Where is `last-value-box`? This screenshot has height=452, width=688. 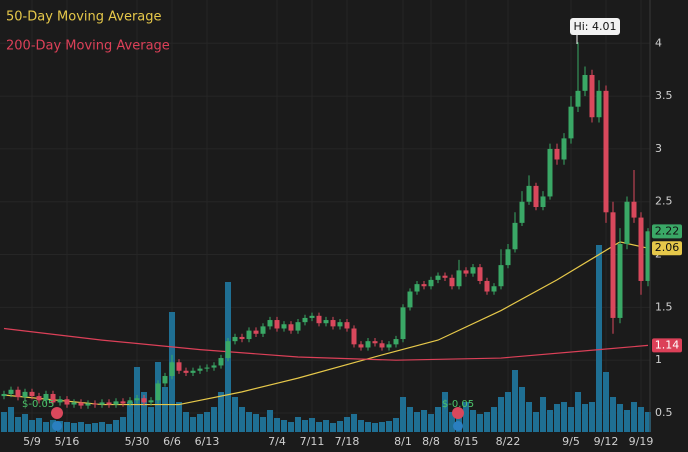 last-value-box is located at coordinates (667, 345).